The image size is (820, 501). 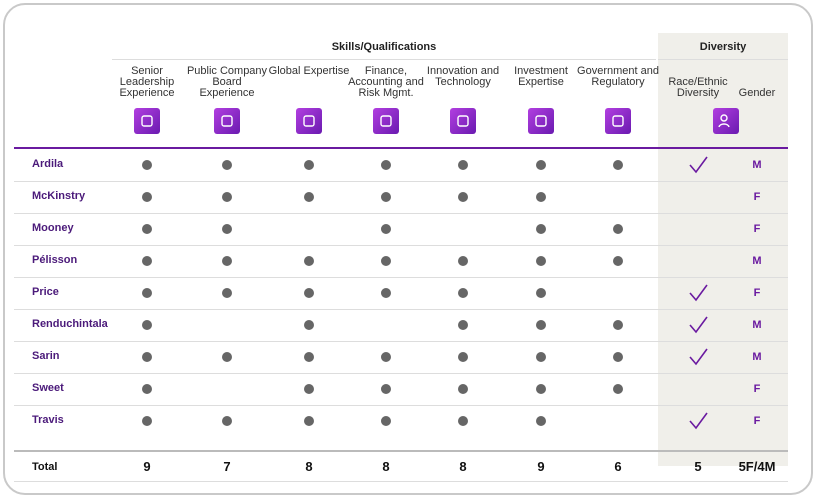 What do you see at coordinates (618, 466) in the screenshot?
I see `total-value: 6` at bounding box center [618, 466].